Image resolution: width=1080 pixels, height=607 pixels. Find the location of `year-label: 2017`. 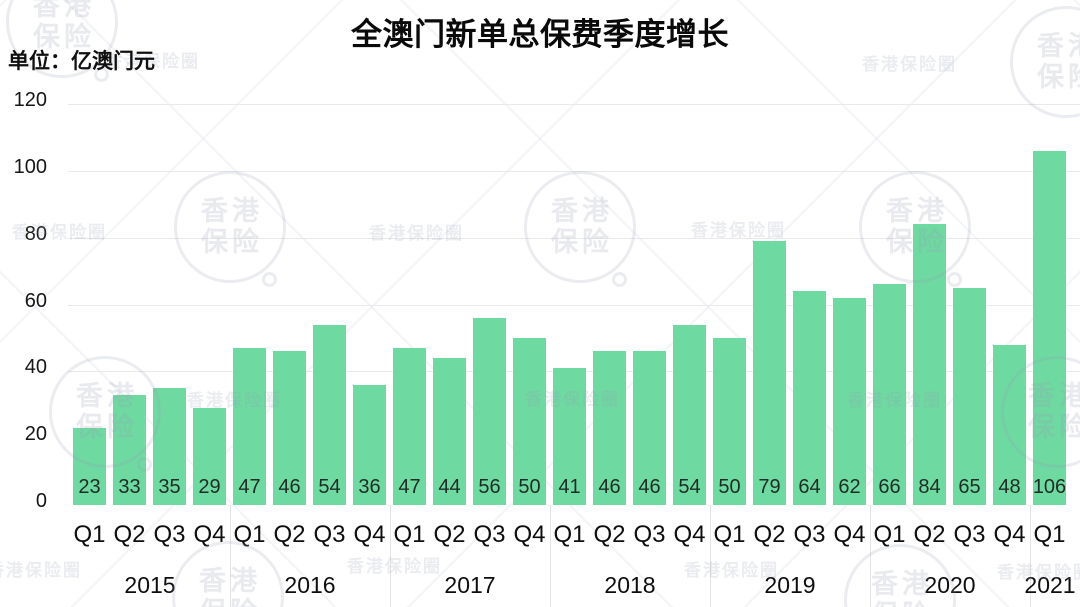

year-label: 2017 is located at coordinates (470, 585).